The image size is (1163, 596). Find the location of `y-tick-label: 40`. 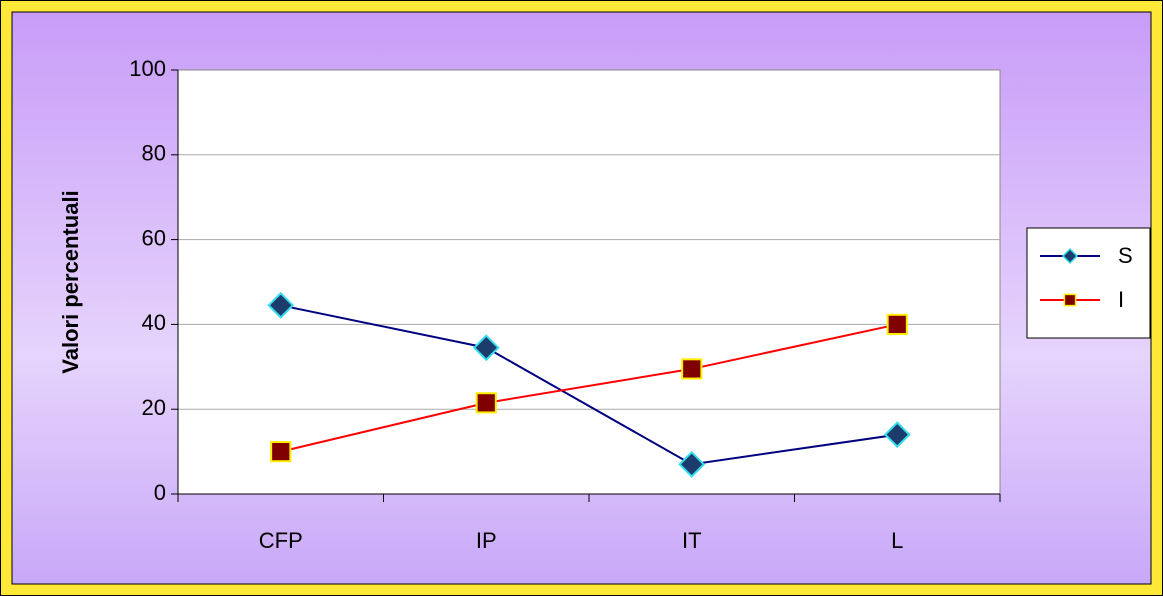

y-tick-label: 40 is located at coordinates (154, 322).